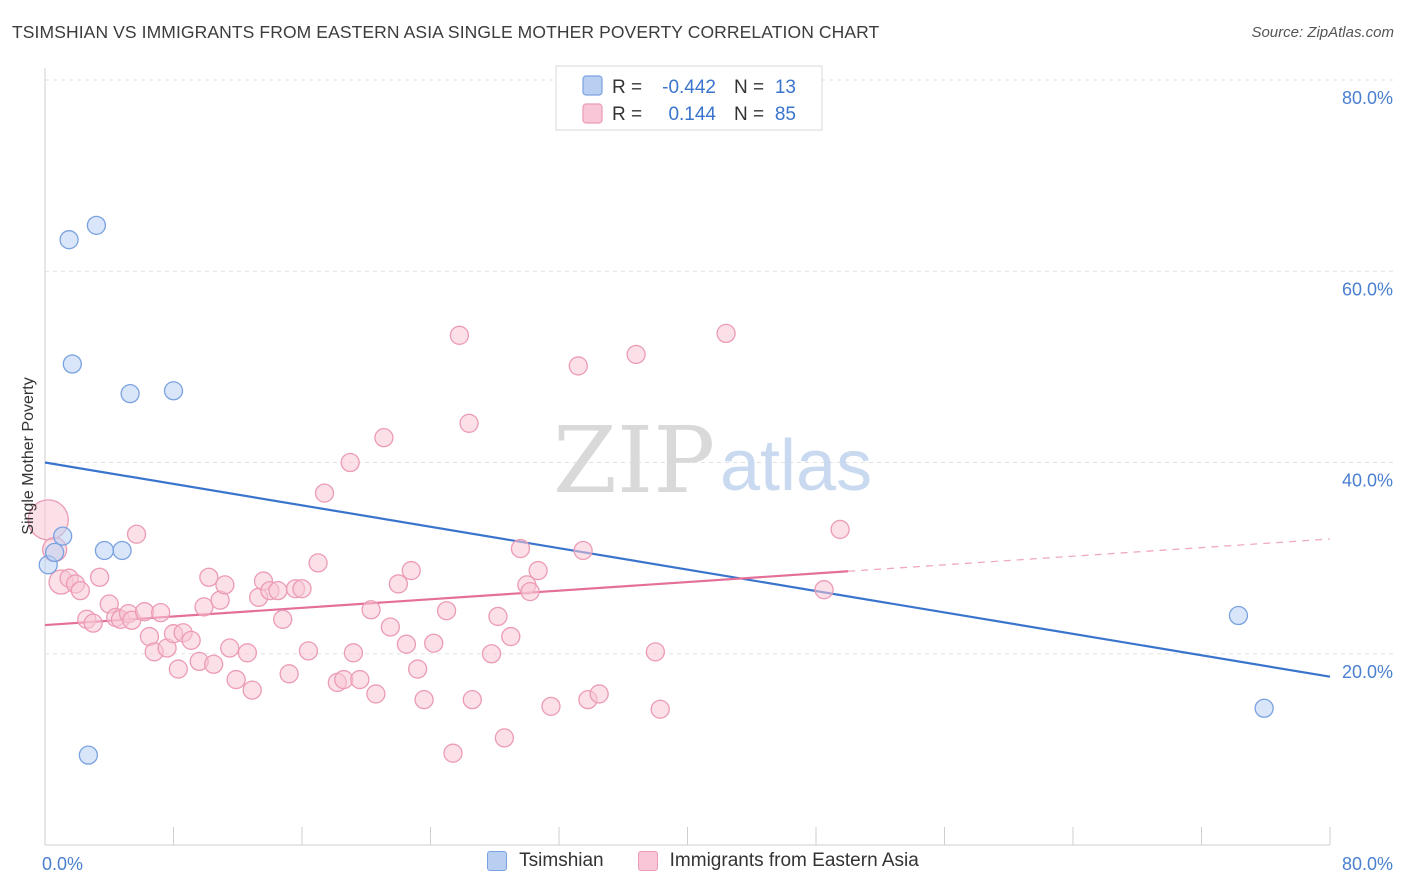 This screenshot has height=892, width=1406. What do you see at coordinates (627, 114) in the screenshot?
I see `legend-r-label-immigrants: R =` at bounding box center [627, 114].